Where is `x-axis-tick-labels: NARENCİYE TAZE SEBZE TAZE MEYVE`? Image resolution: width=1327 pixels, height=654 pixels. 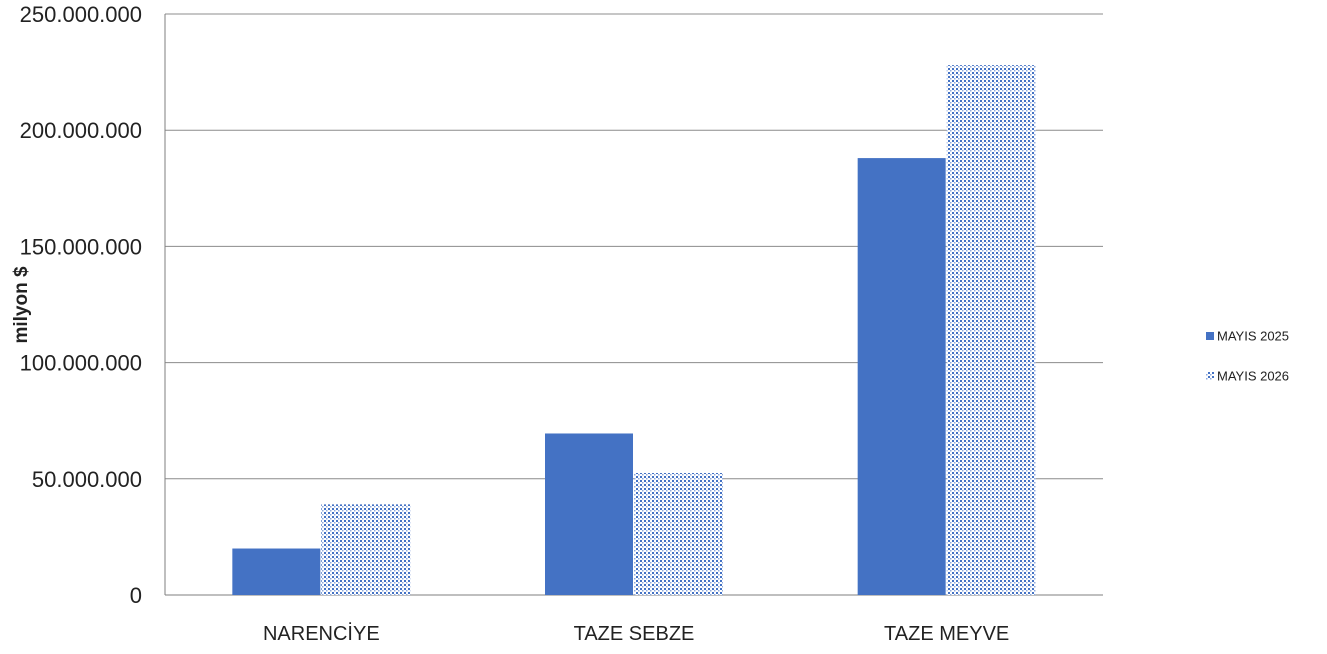
x-axis-tick-labels: NARENCİYE TAZE SEBZE TAZE MEYVE is located at coordinates (636, 633).